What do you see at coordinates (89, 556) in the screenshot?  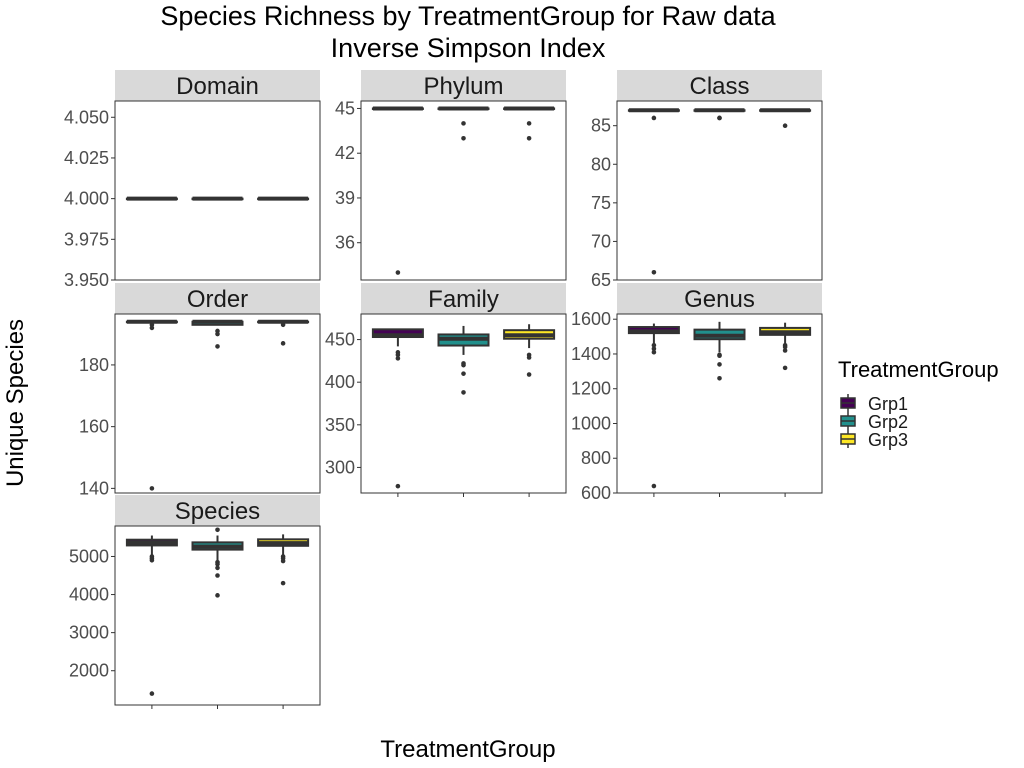 I see `y-tick-label: 5000` at bounding box center [89, 556].